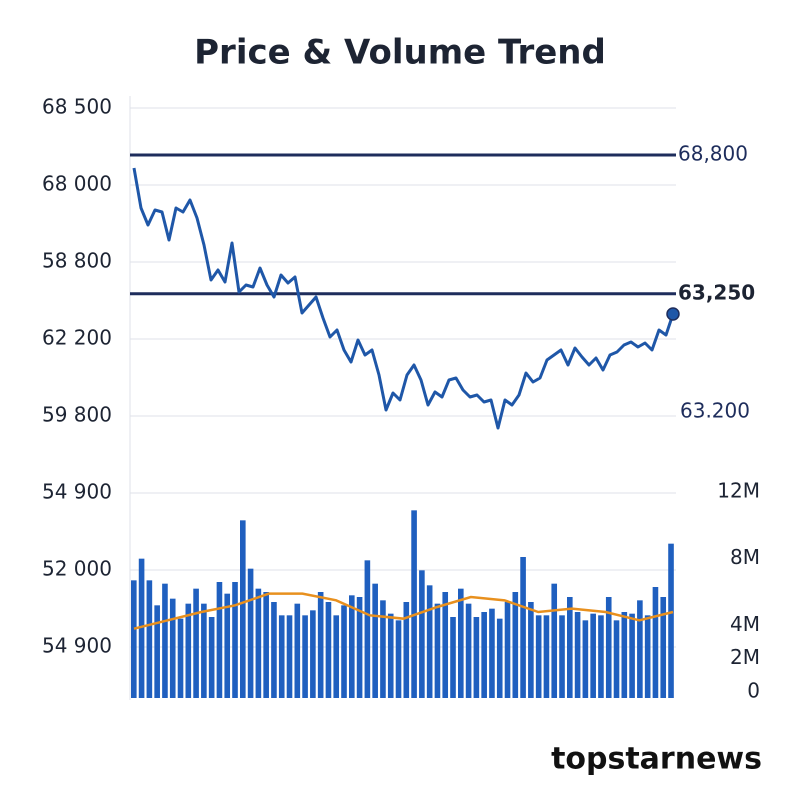  What do you see at coordinates (400, 53) in the screenshot?
I see `chart-title: Price & Volume Trend` at bounding box center [400, 53].